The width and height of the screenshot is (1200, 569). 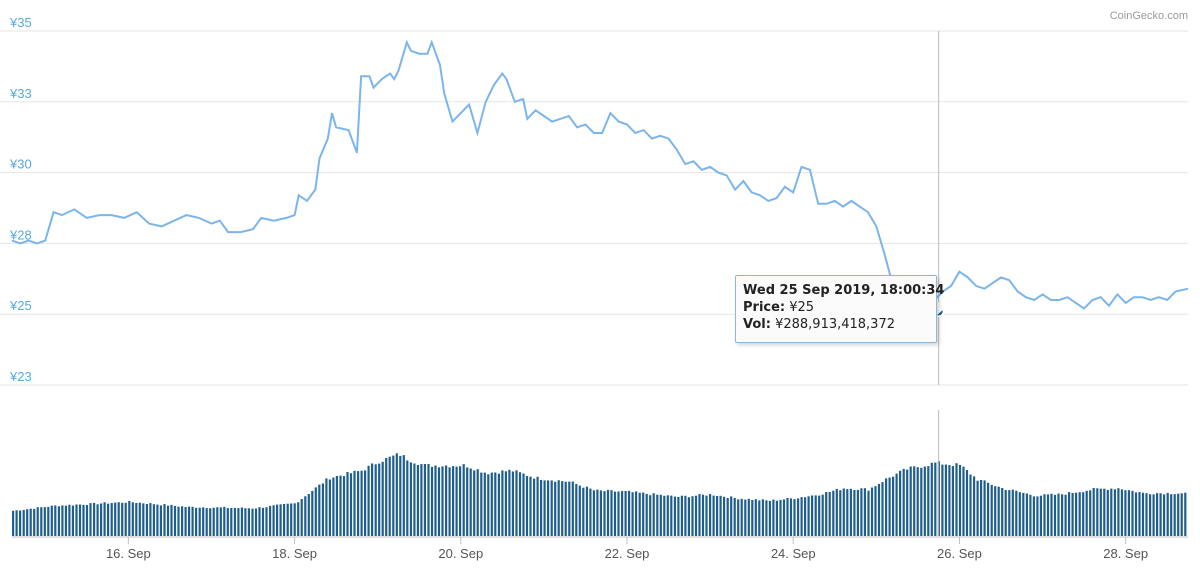 What do you see at coordinates (20, 164) in the screenshot?
I see `y-tick-label: ¥30` at bounding box center [20, 164].